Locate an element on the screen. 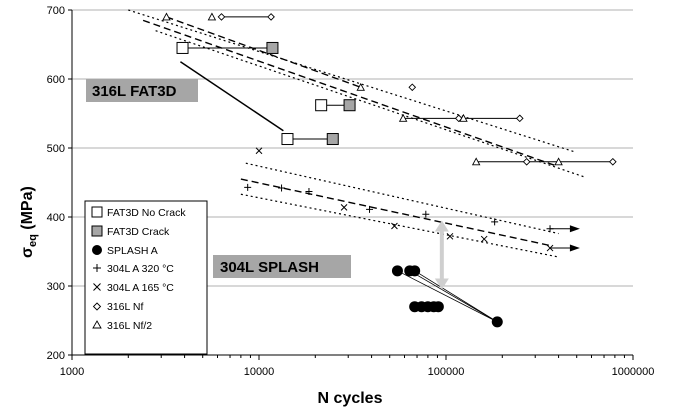 Image resolution: width=675 pixels, height=411 pixels. svg-text: 316L Nf/2 is located at coordinates (129, 326).